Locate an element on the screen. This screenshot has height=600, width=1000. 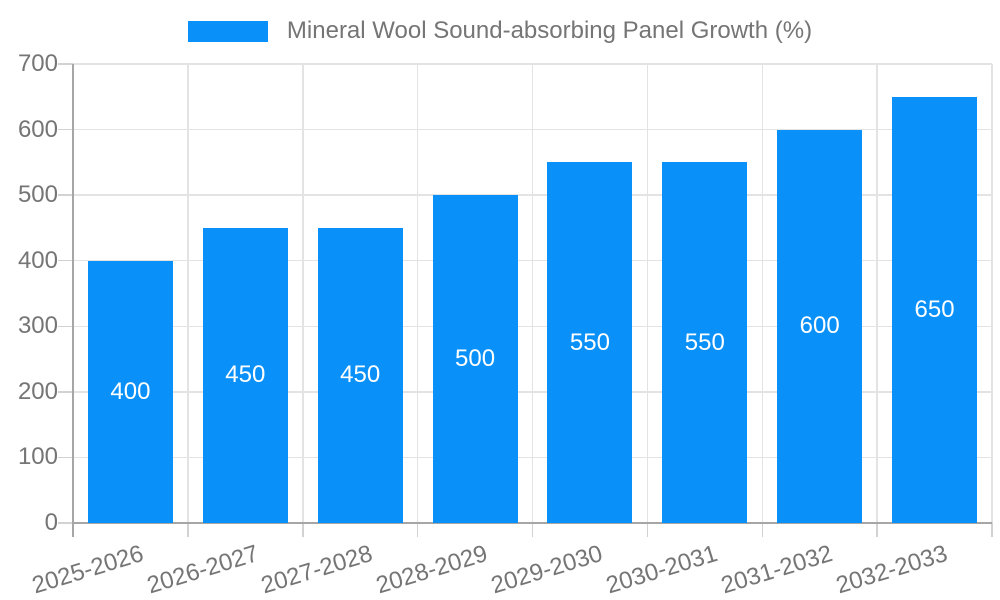
y-axis-tick-label: 500 is located at coordinates (37, 195).